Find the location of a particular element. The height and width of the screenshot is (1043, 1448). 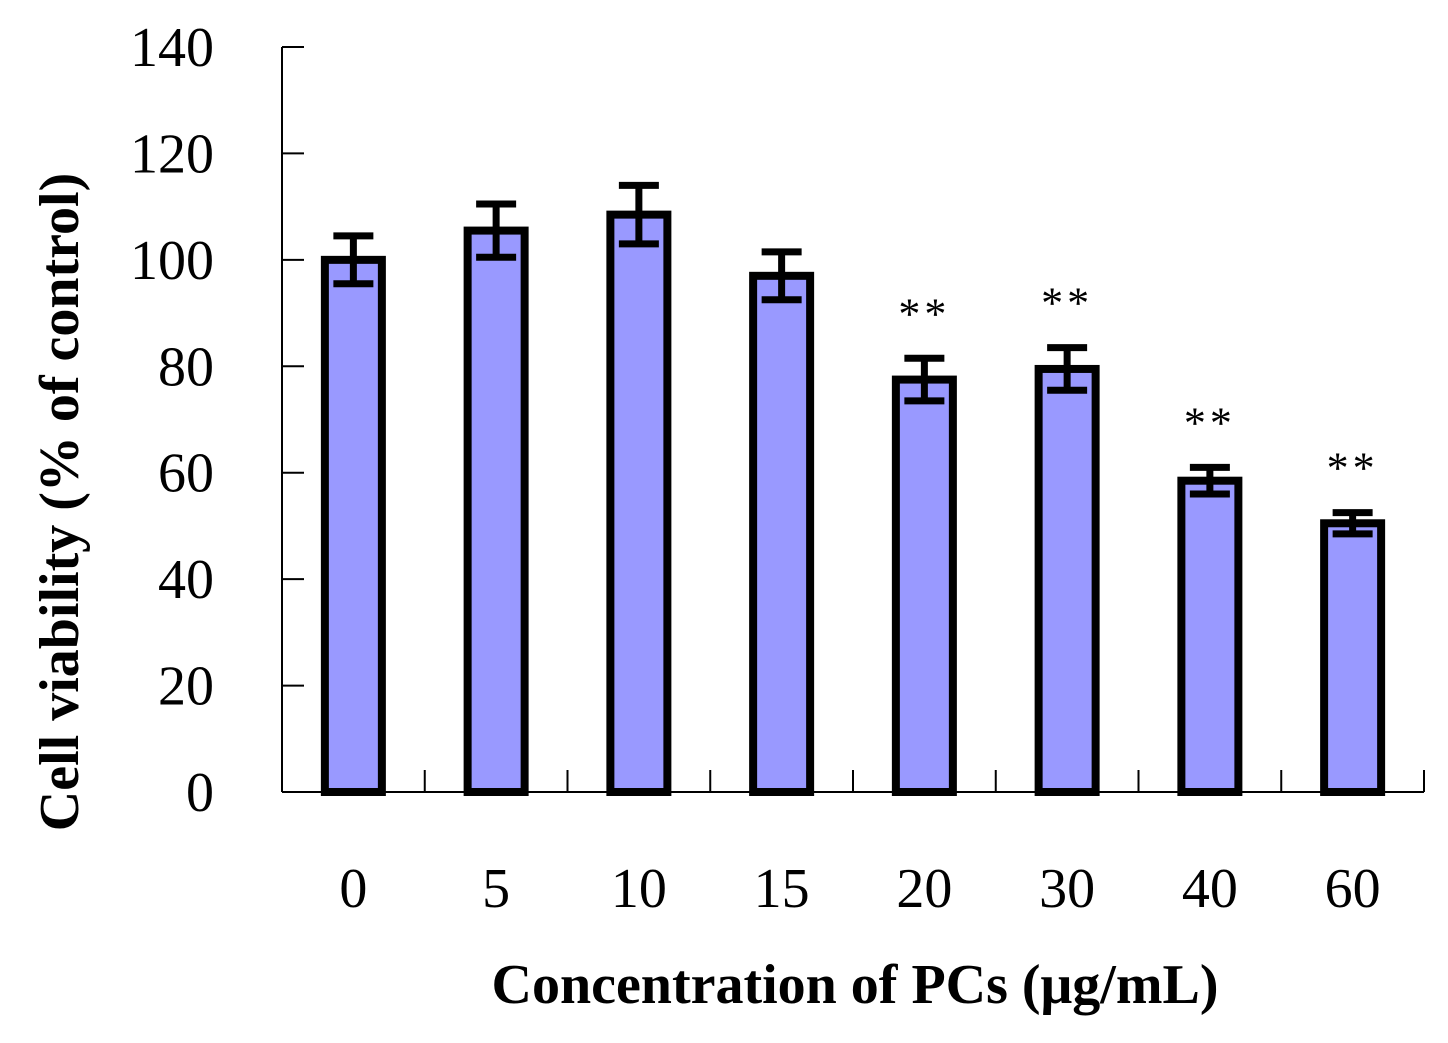

x-axis-title: Concentration of PCs (μg/mL) is located at coordinates (855, 985).